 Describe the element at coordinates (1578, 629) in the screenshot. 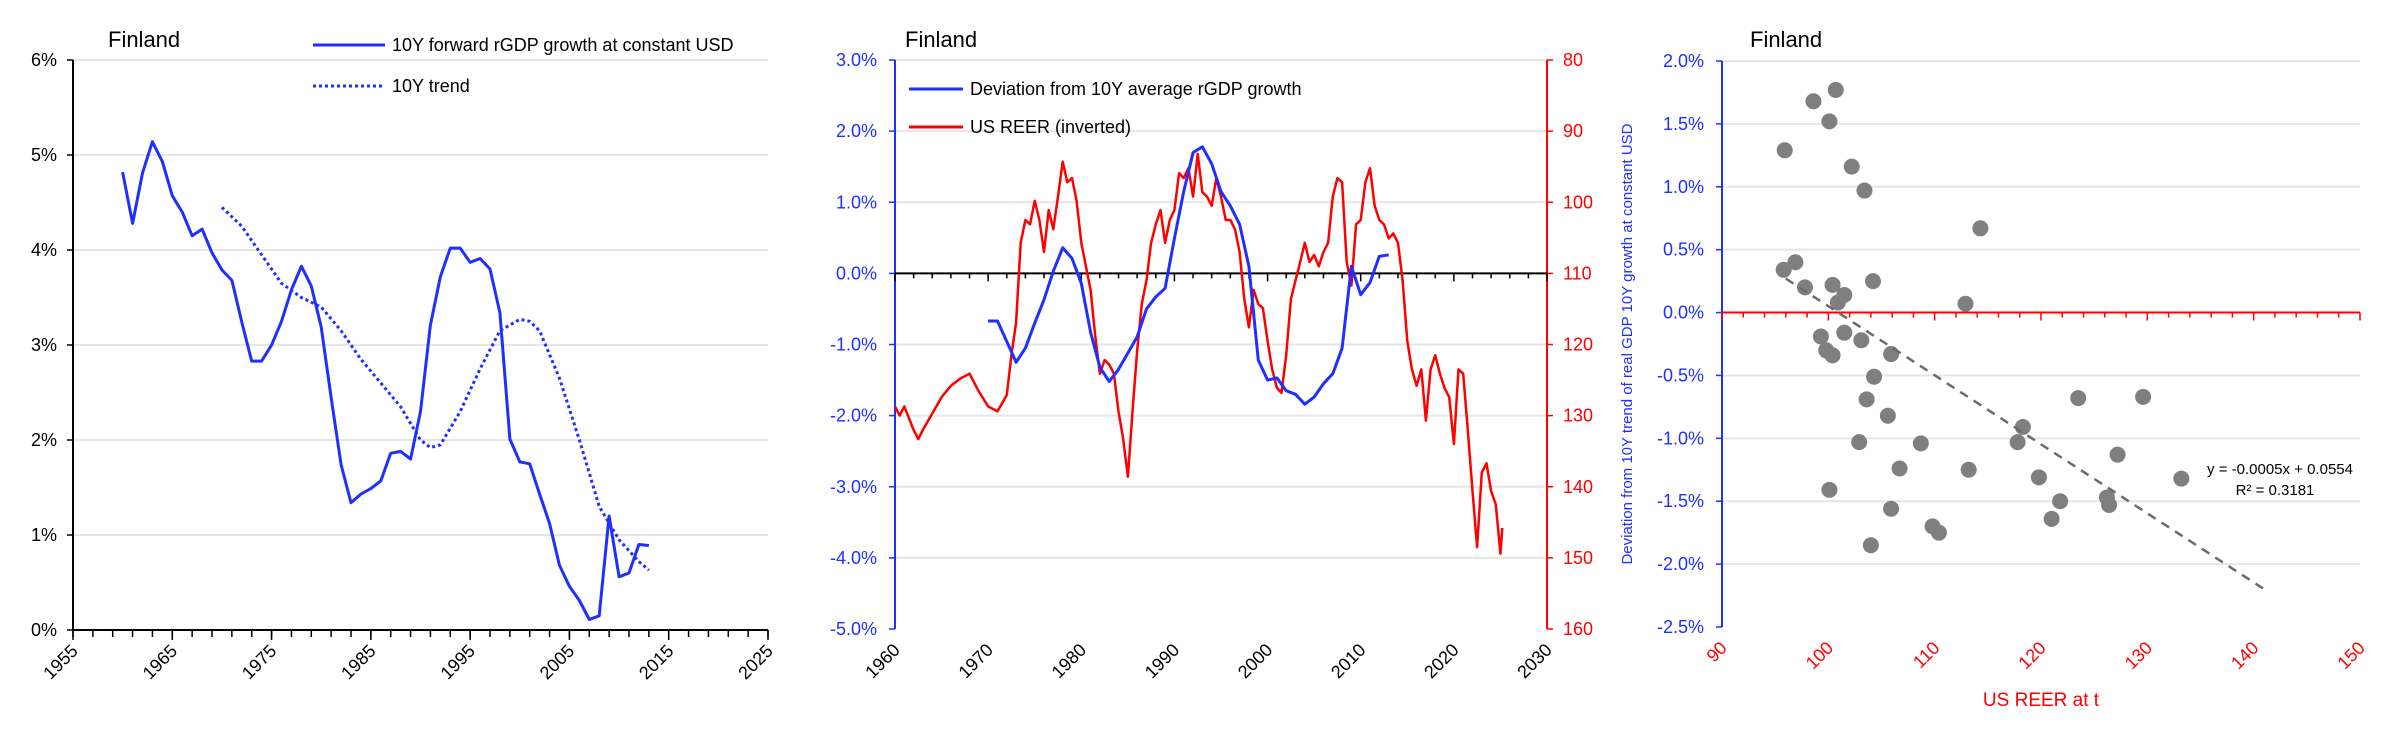

I see `y2-tick-label: 160` at that location.